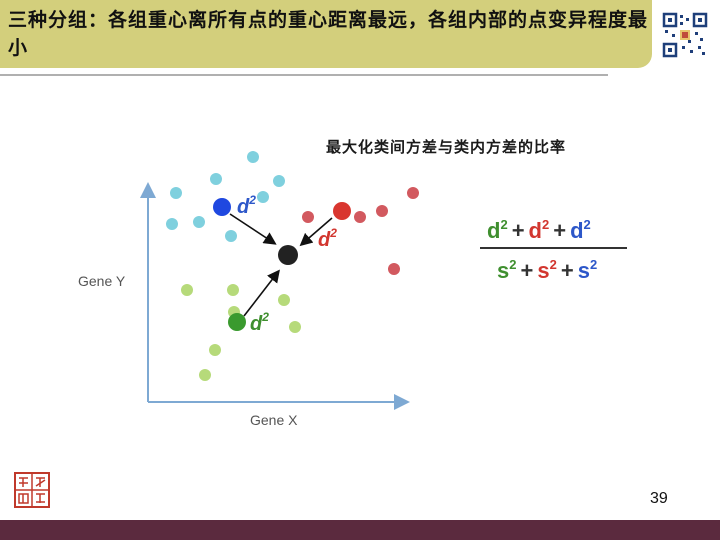 The image size is (720, 540). Describe the element at coordinates (360, 231) in the screenshot. I see `red-cluster` at that location.